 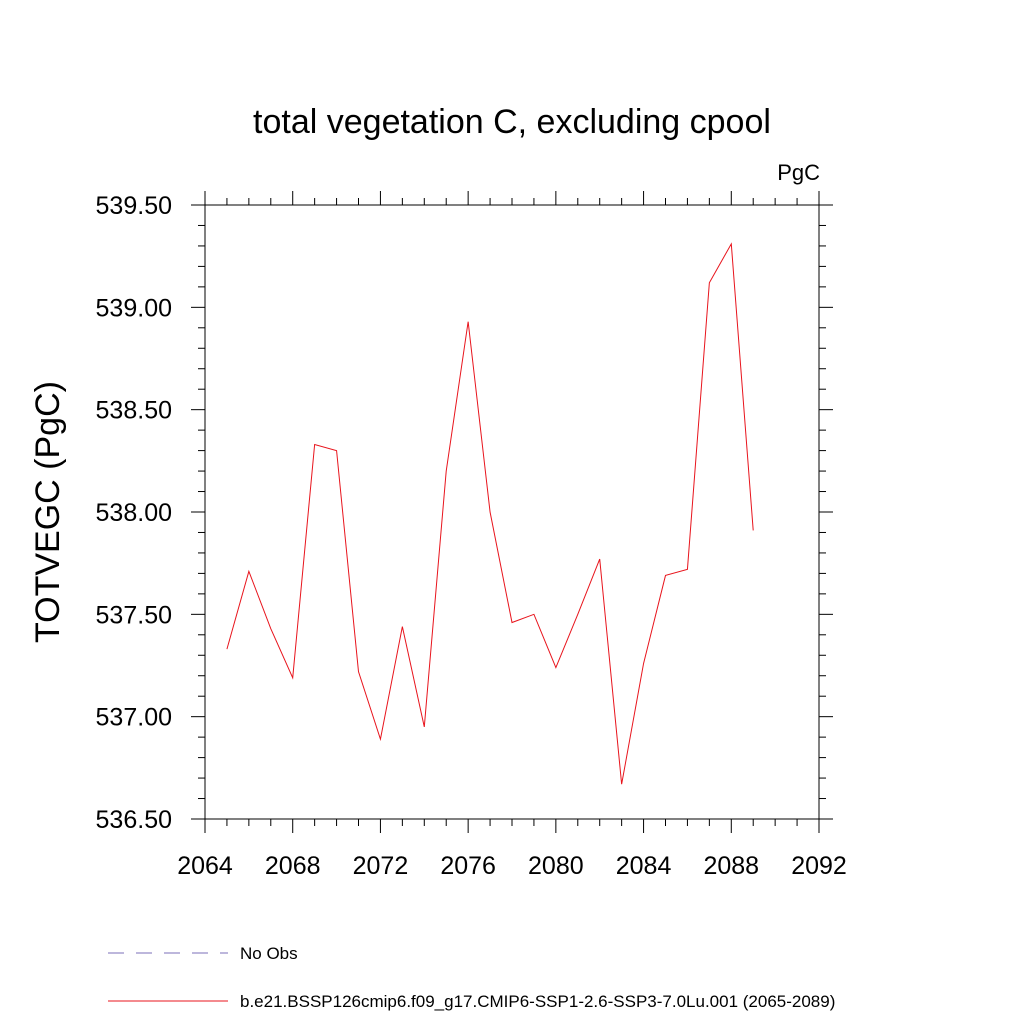 I want to click on y-tick-label: 538.00, so click(x=134, y=513).